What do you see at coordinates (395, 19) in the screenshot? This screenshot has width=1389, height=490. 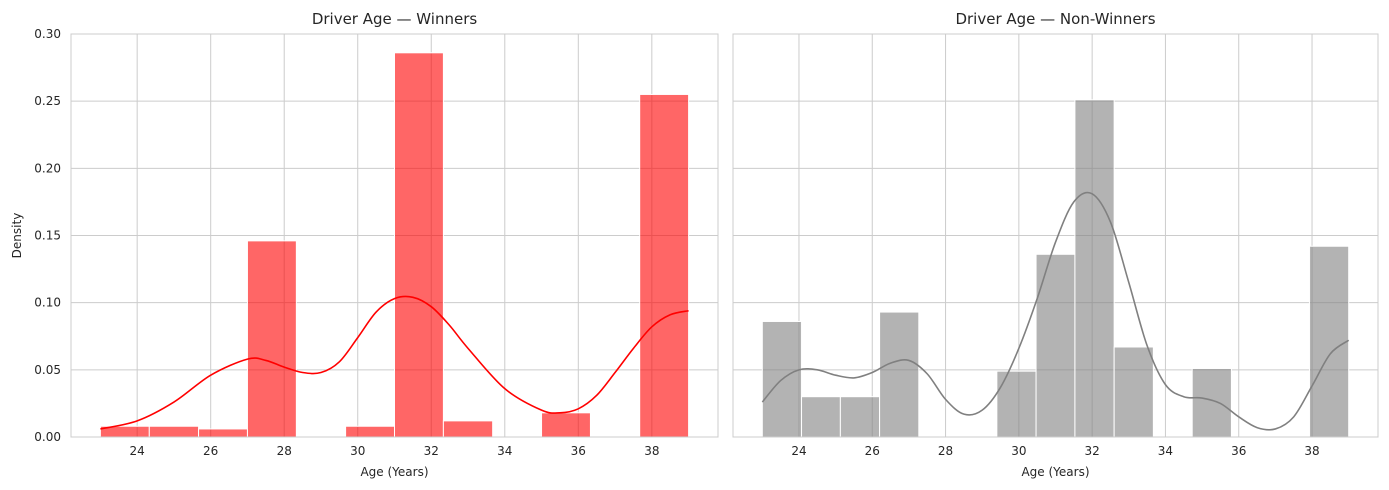 I see `chart-title: Driver Age — Winners` at bounding box center [395, 19].